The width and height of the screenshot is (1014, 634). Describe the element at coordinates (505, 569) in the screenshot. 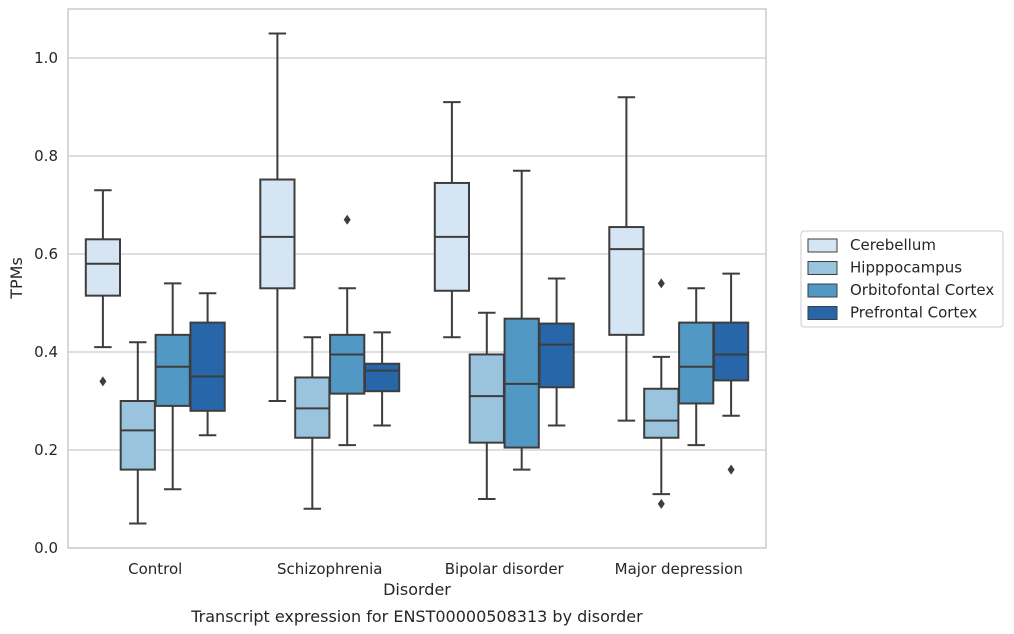

I see `x-tick-label: Bipolar disorder` at that location.